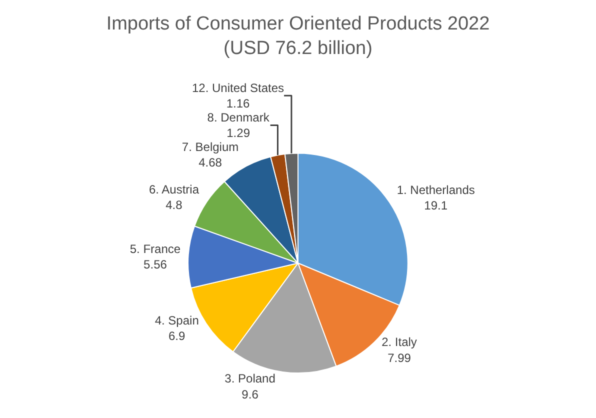 The image size is (596, 418). What do you see at coordinates (155, 249) in the screenshot?
I see `slice-label: 5. France` at bounding box center [155, 249].